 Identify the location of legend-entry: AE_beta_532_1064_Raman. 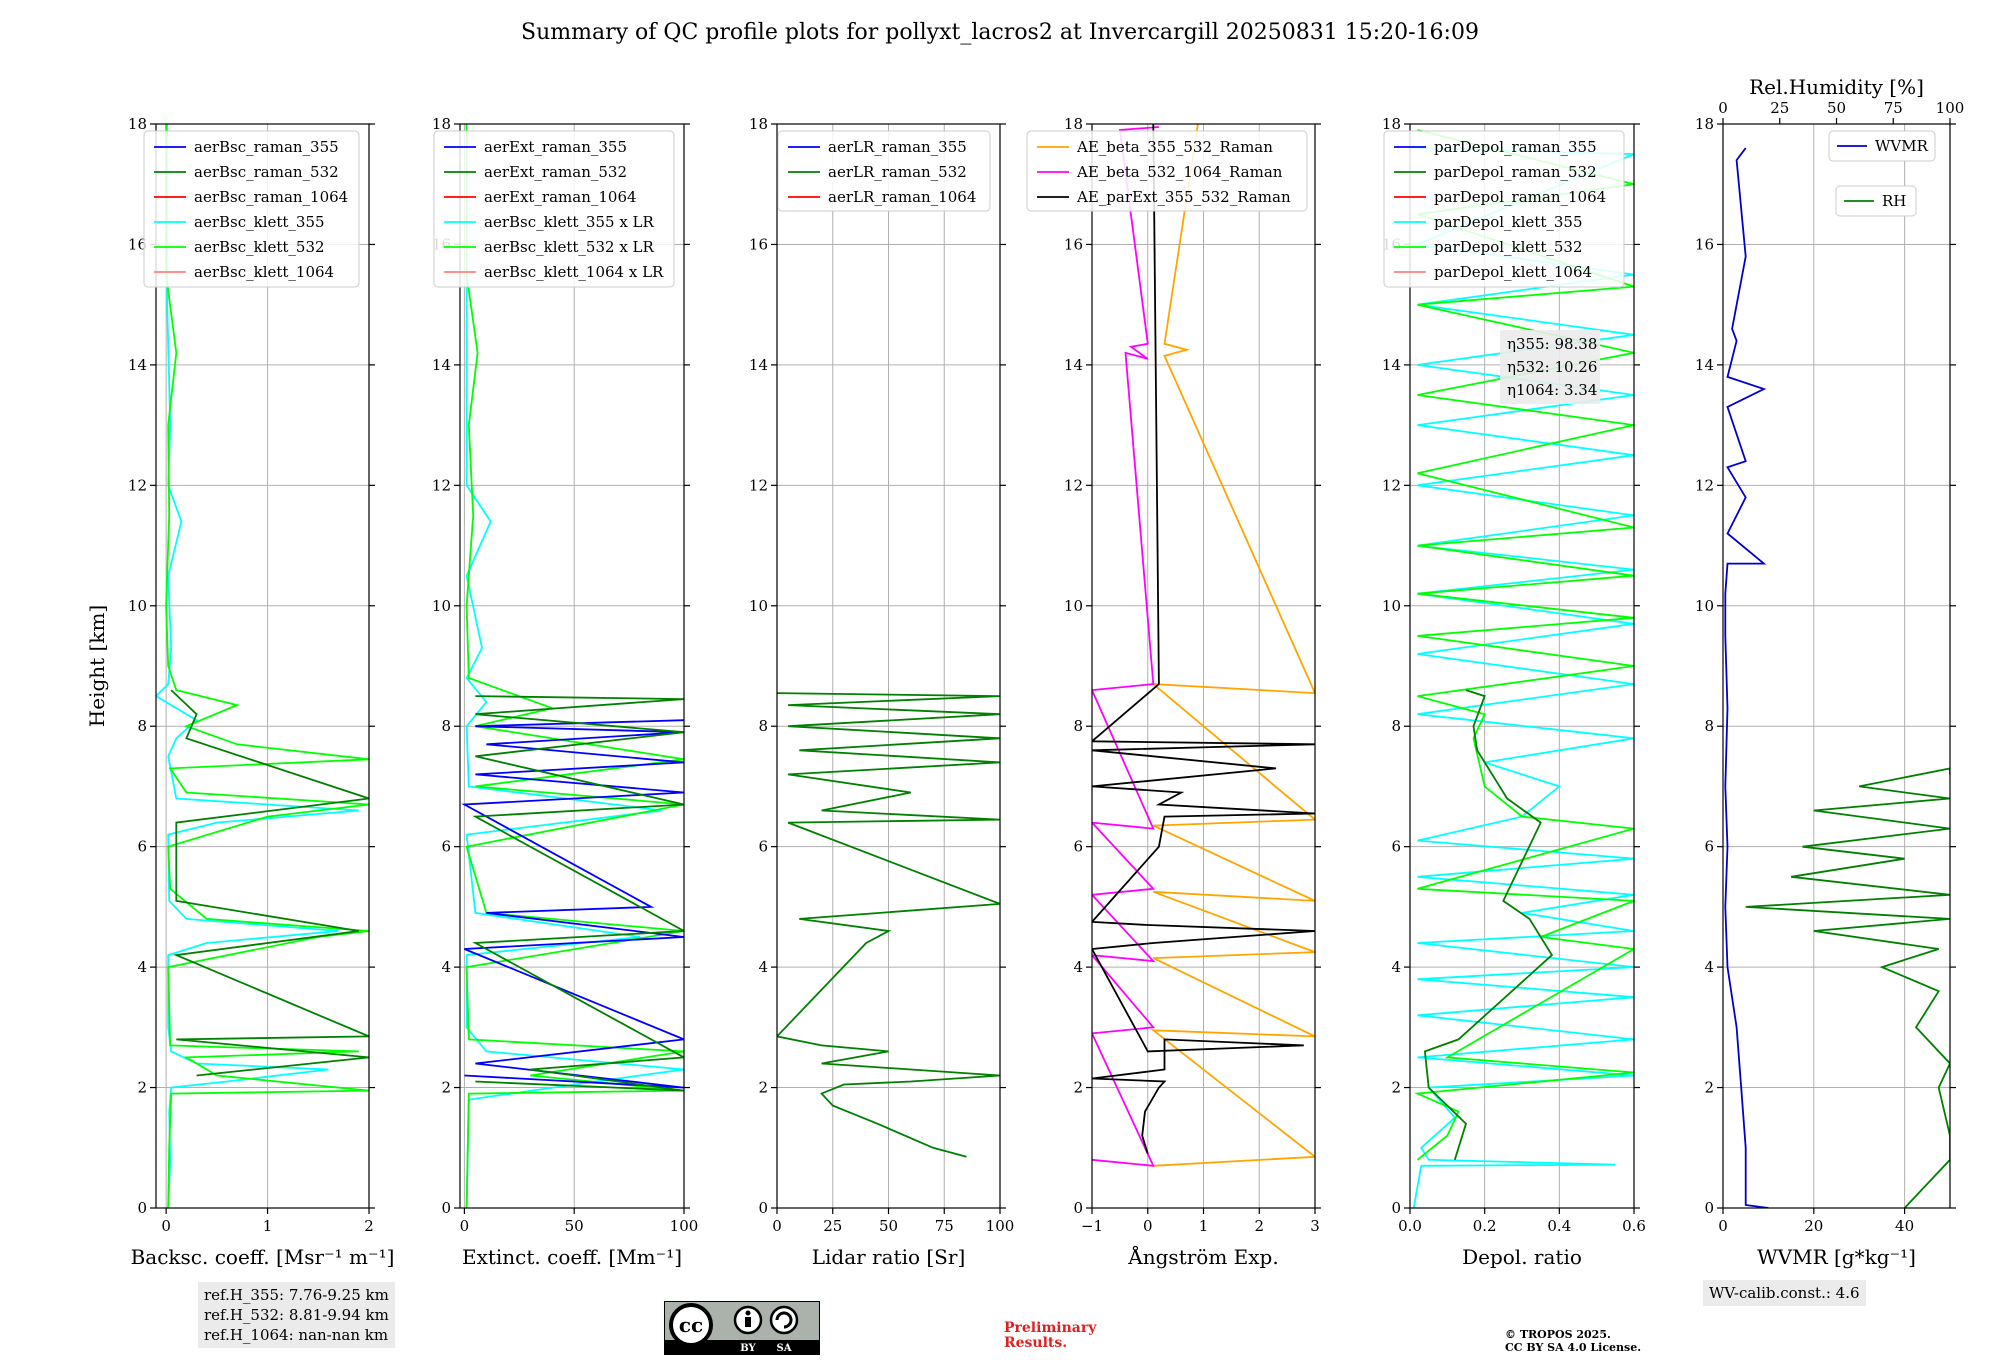
(1179, 172).